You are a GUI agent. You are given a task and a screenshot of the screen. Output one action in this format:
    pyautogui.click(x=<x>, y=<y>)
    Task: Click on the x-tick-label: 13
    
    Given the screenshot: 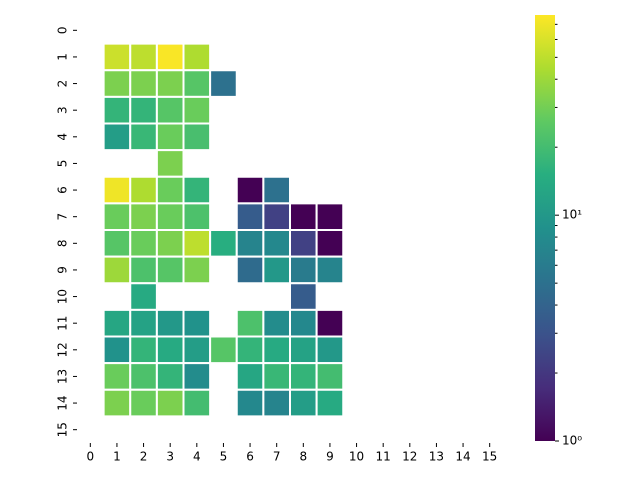 What is the action you would take?
    pyautogui.click(x=436, y=457)
    